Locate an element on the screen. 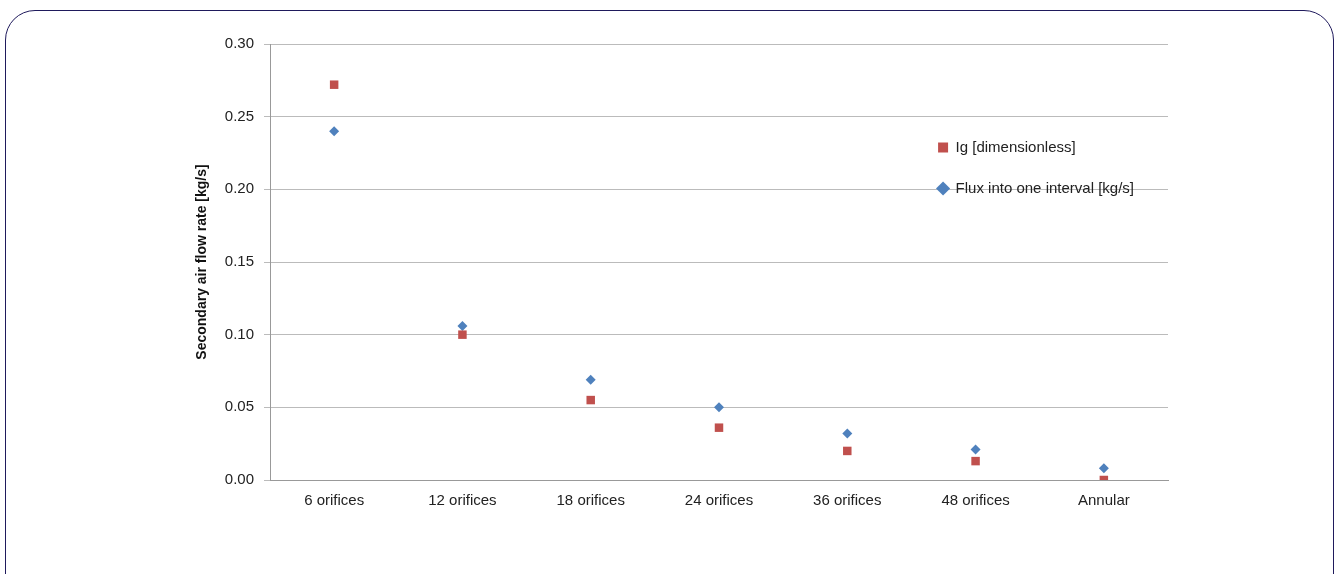  x-tick-label: 24 orifices is located at coordinates (719, 500).